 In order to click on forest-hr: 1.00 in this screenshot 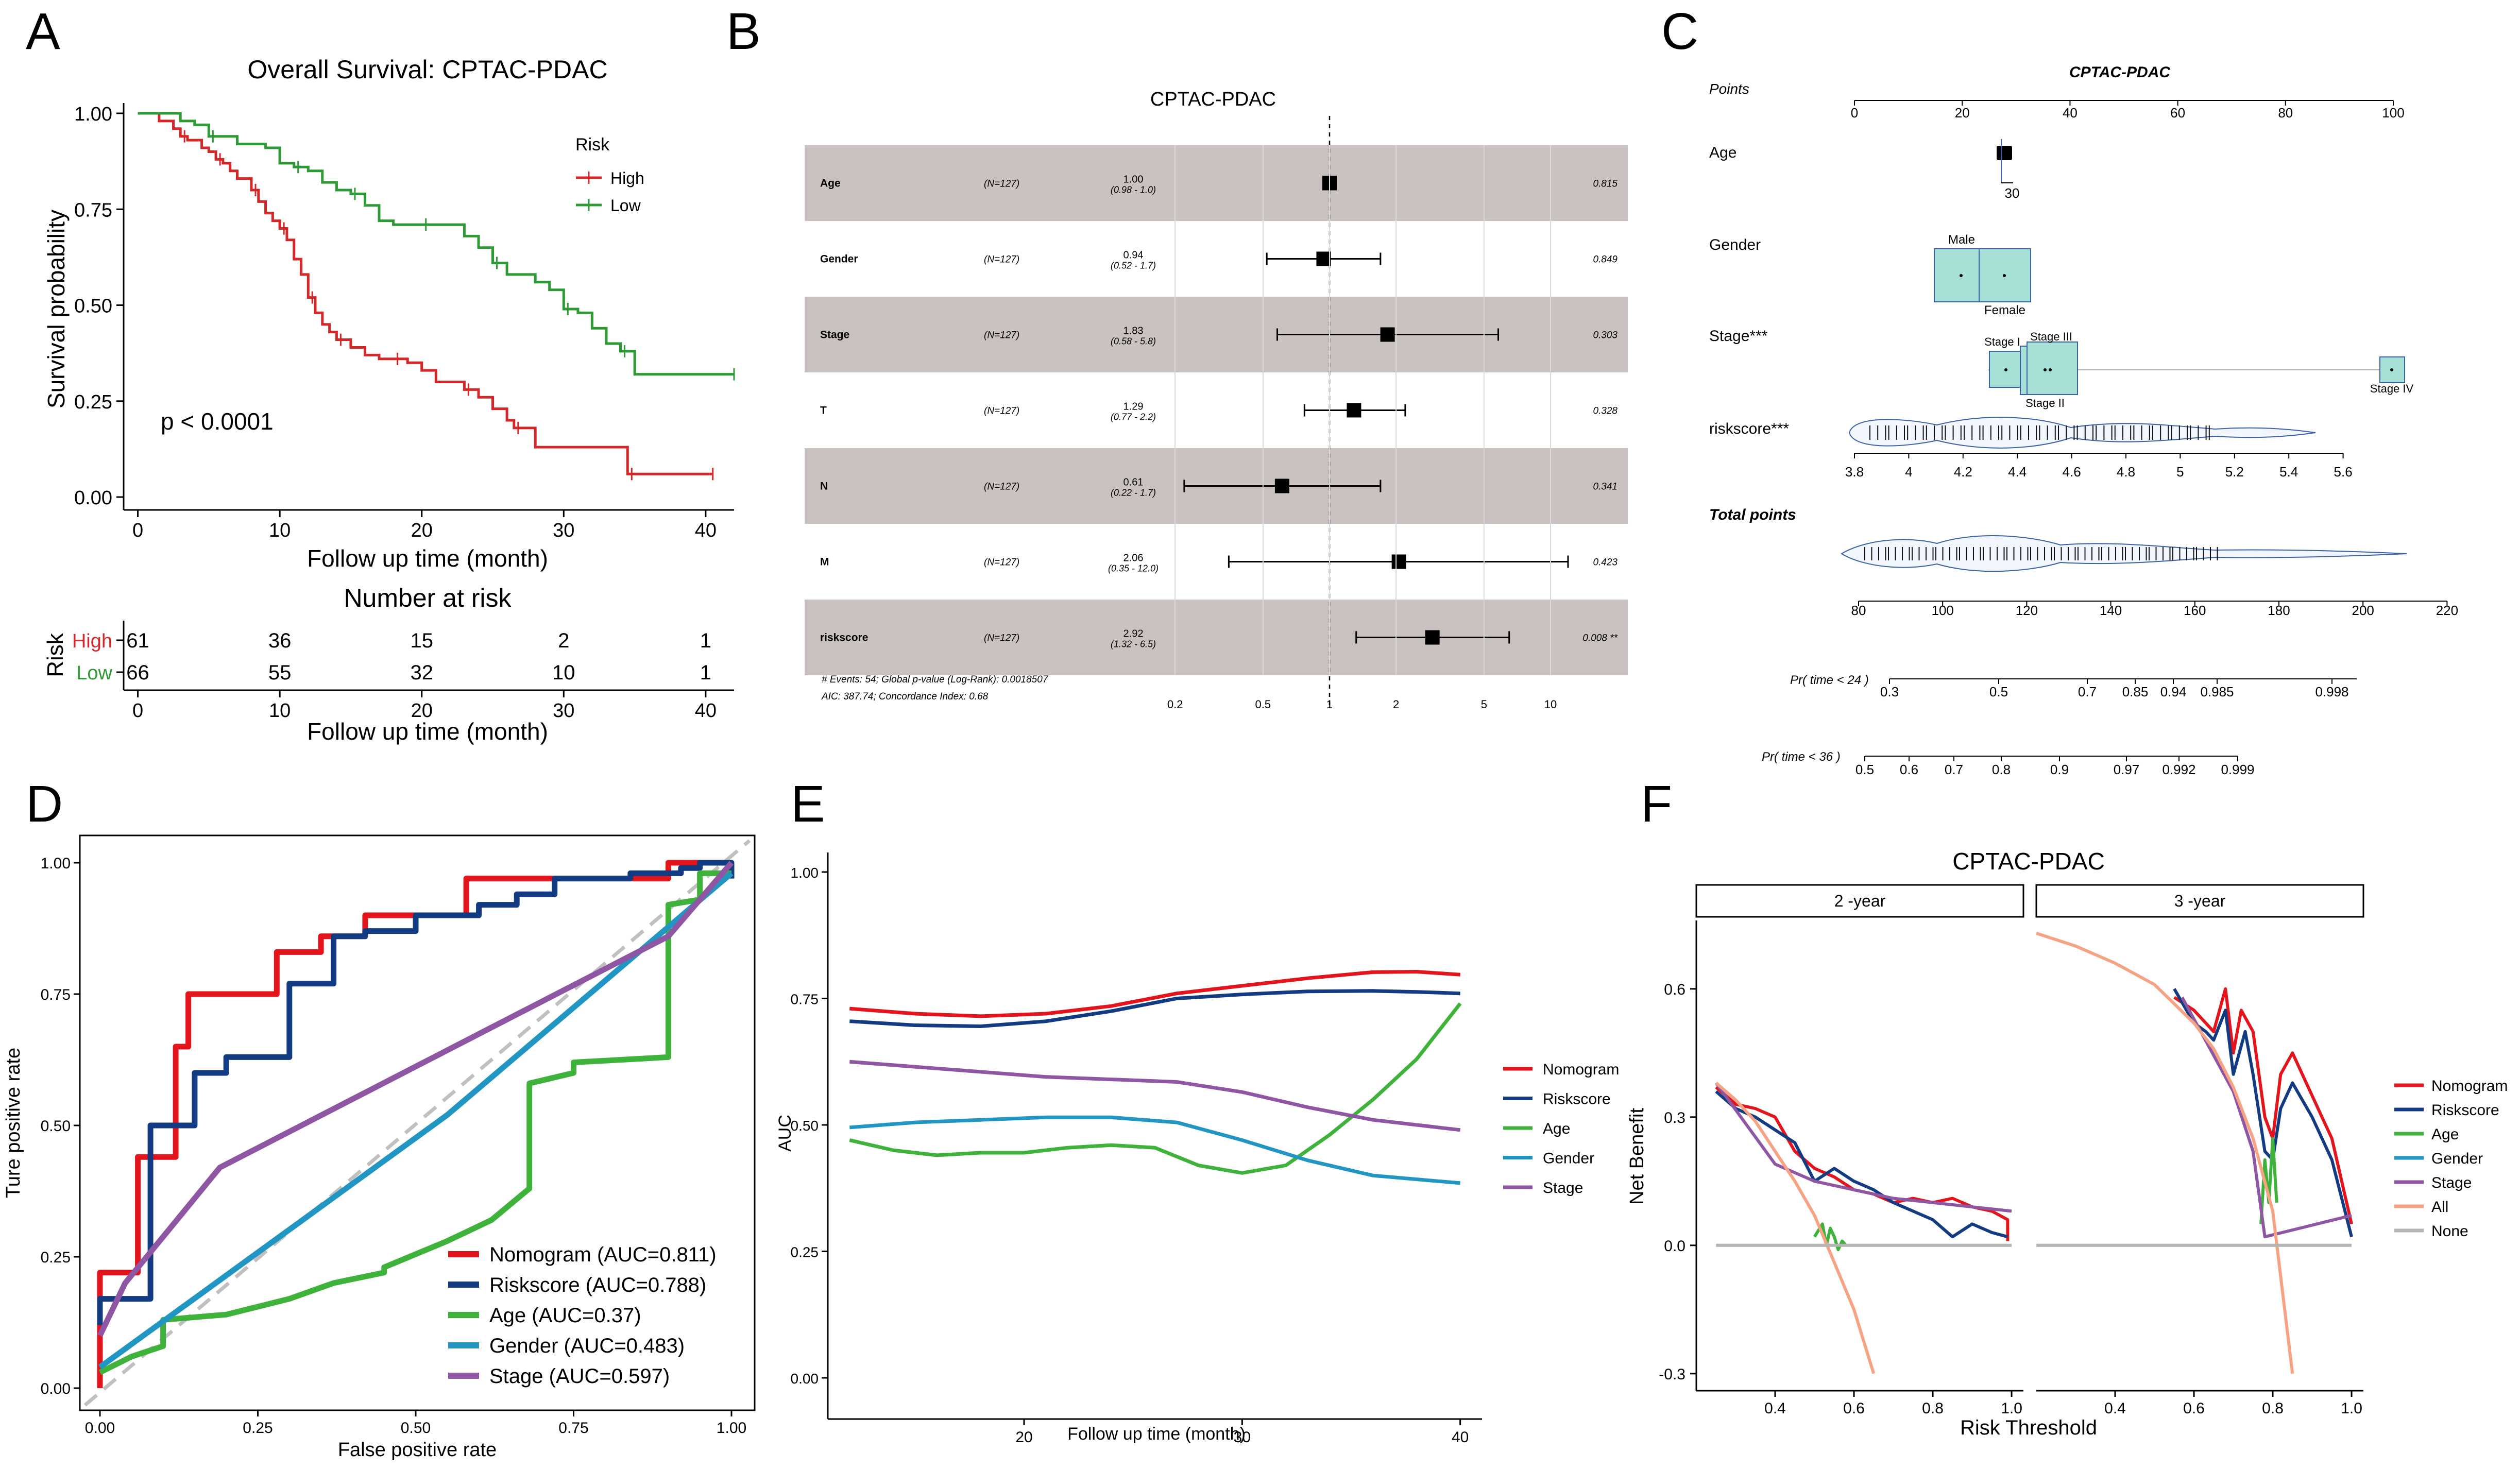, I will do `click(1133, 179)`.